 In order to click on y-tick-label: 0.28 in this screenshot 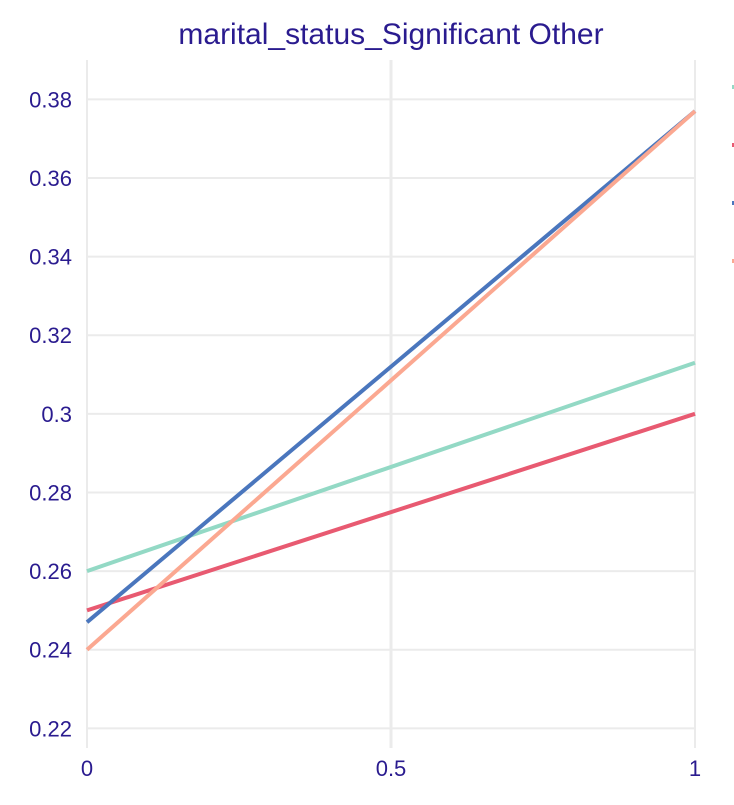, I will do `click(50, 492)`.